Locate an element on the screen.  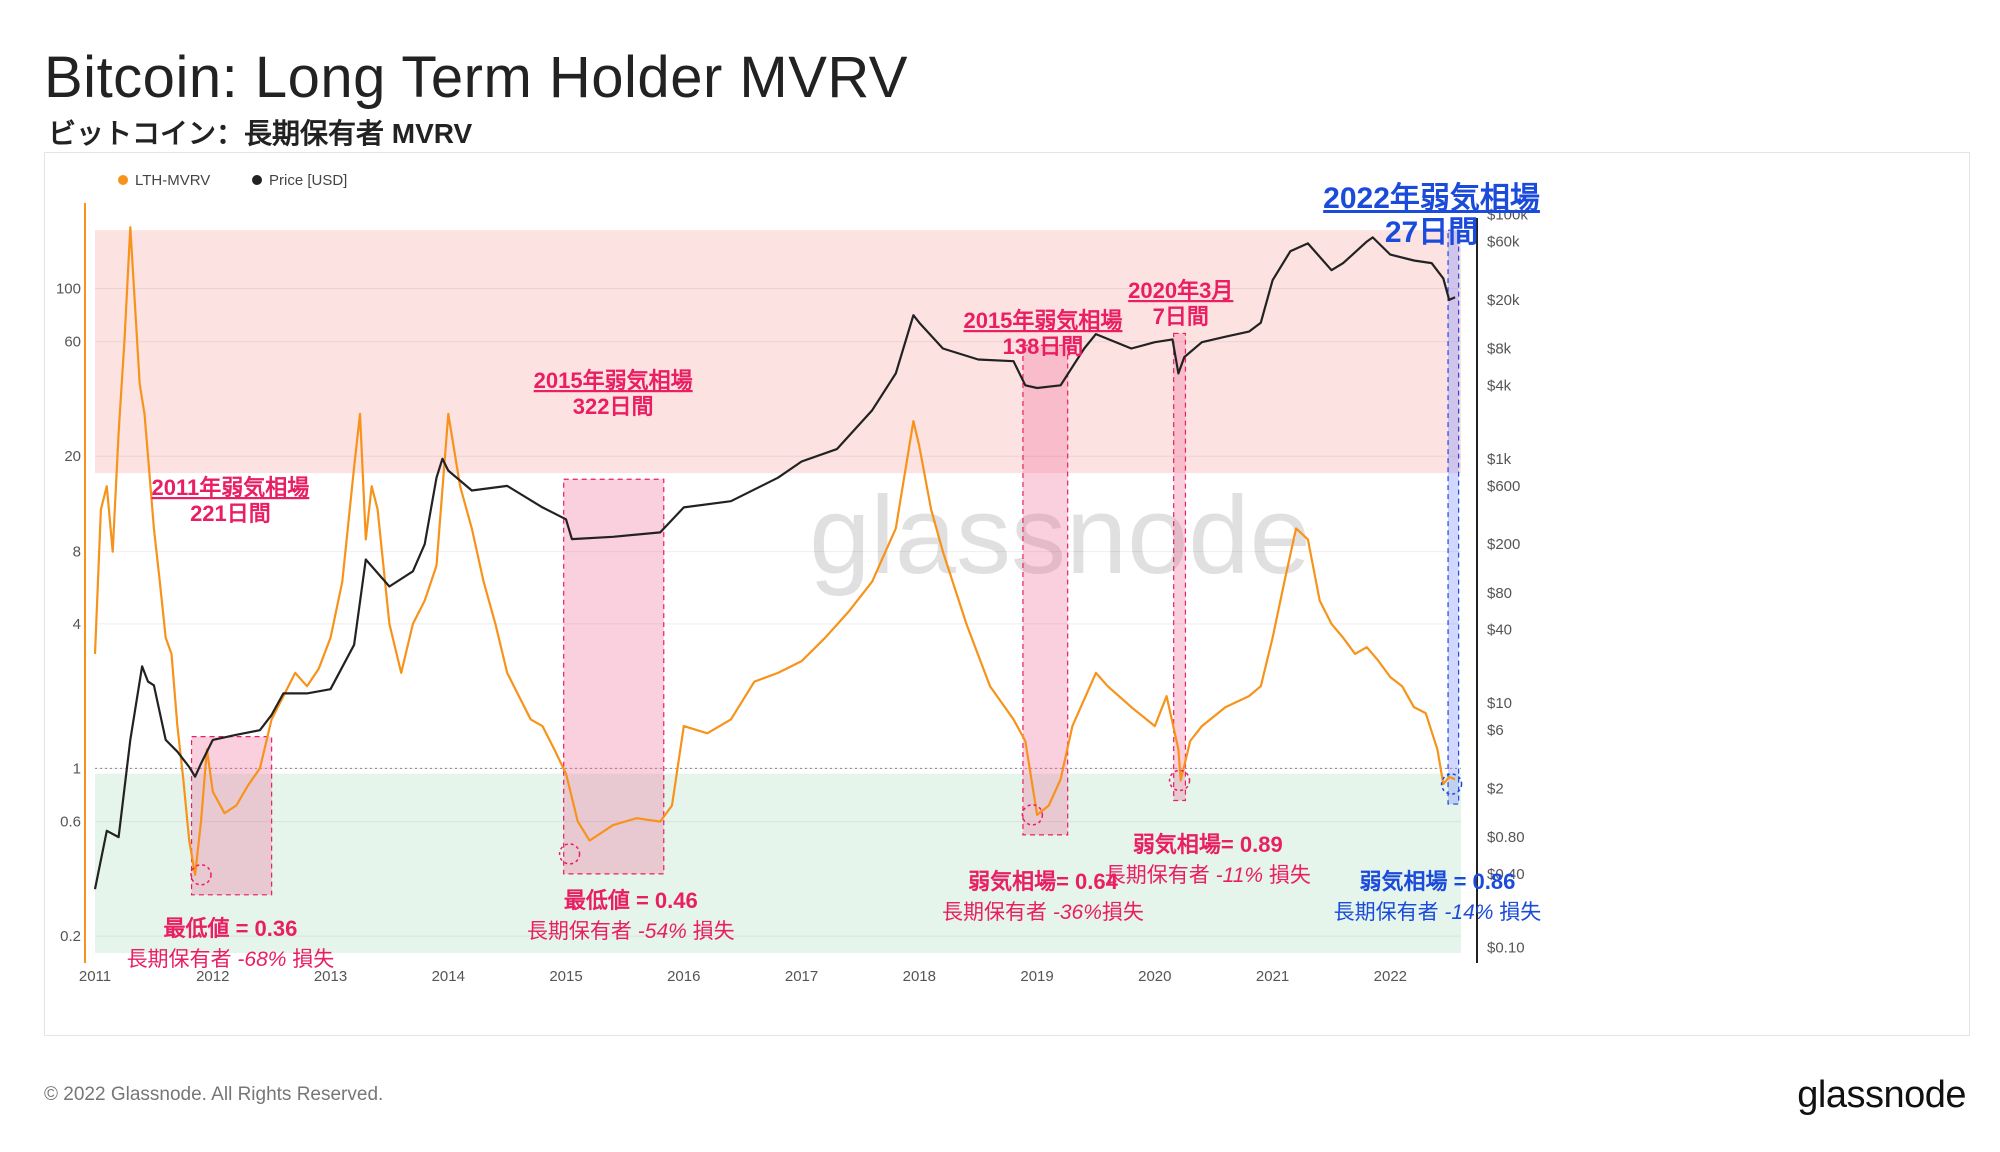
bear-market-loss-label-5: 長期保有者 -14% 損失 is located at coordinates (1438, 912).